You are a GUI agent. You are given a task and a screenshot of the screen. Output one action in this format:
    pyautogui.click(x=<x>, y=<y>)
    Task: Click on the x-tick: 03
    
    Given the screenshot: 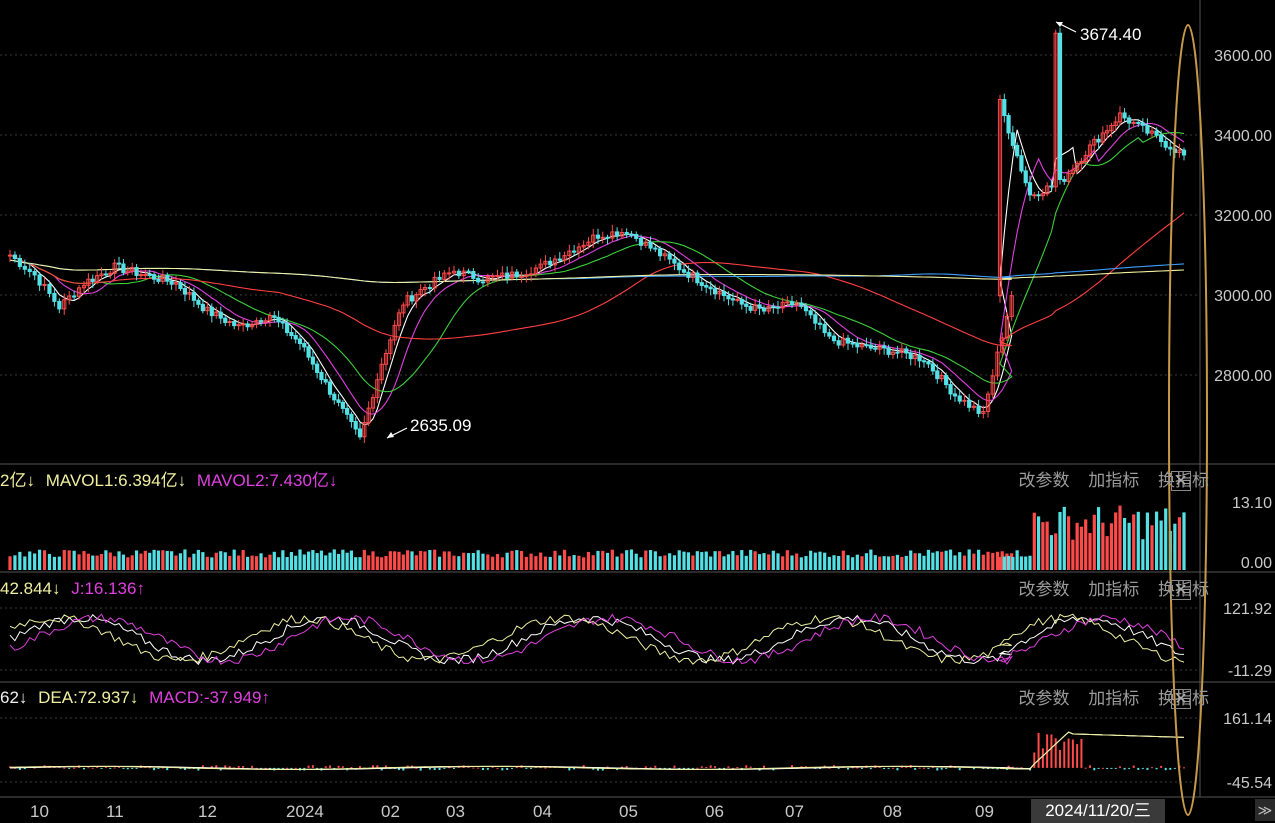 What is the action you would take?
    pyautogui.click(x=455, y=811)
    